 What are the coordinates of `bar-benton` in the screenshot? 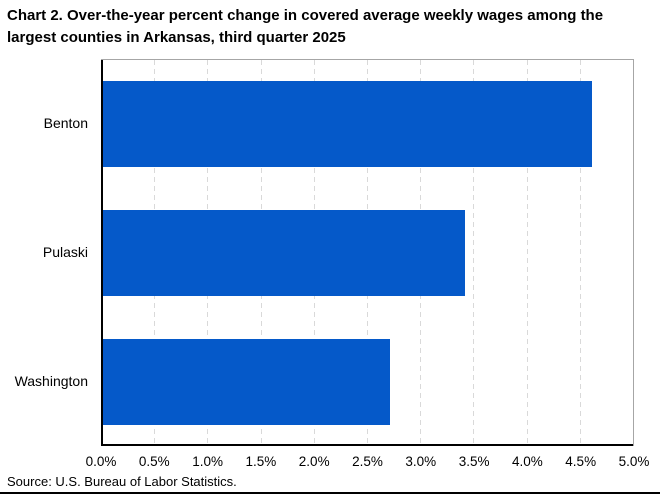 It's located at (348, 124).